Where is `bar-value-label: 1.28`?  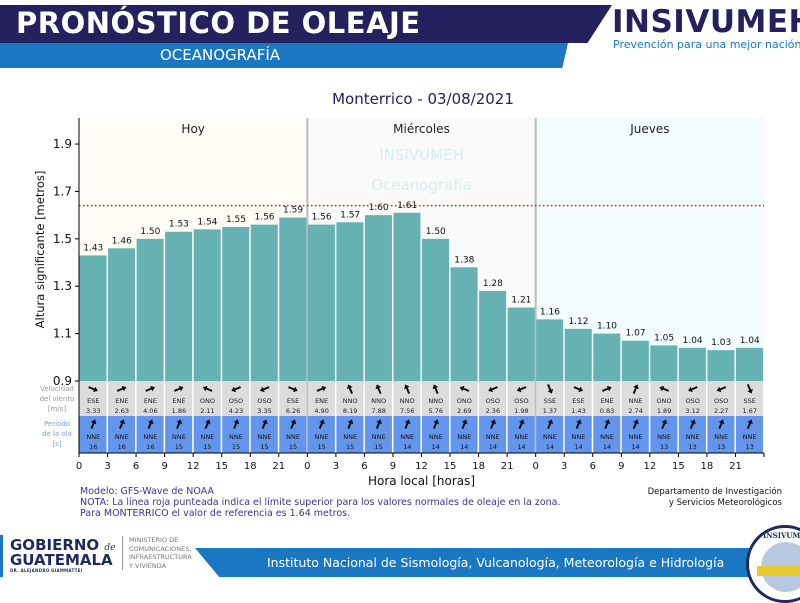
bar-value-label: 1.28 is located at coordinates (493, 284).